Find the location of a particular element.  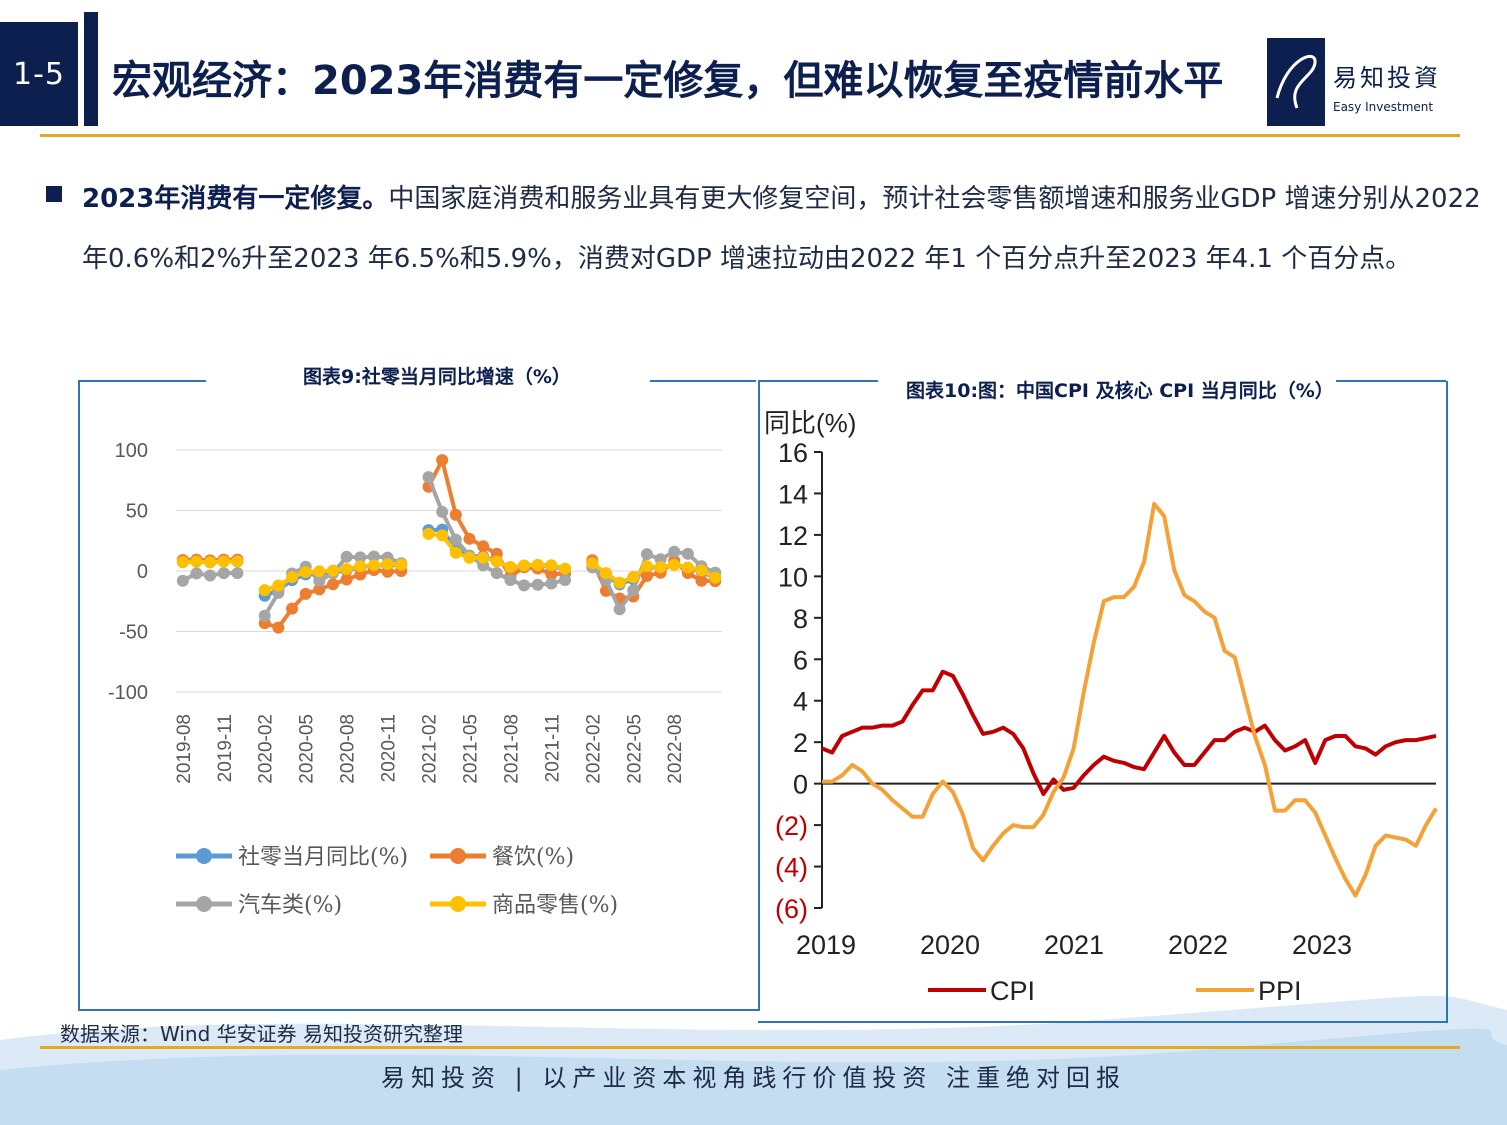

chart2-y-tick-label: 16 is located at coordinates (793, 453).